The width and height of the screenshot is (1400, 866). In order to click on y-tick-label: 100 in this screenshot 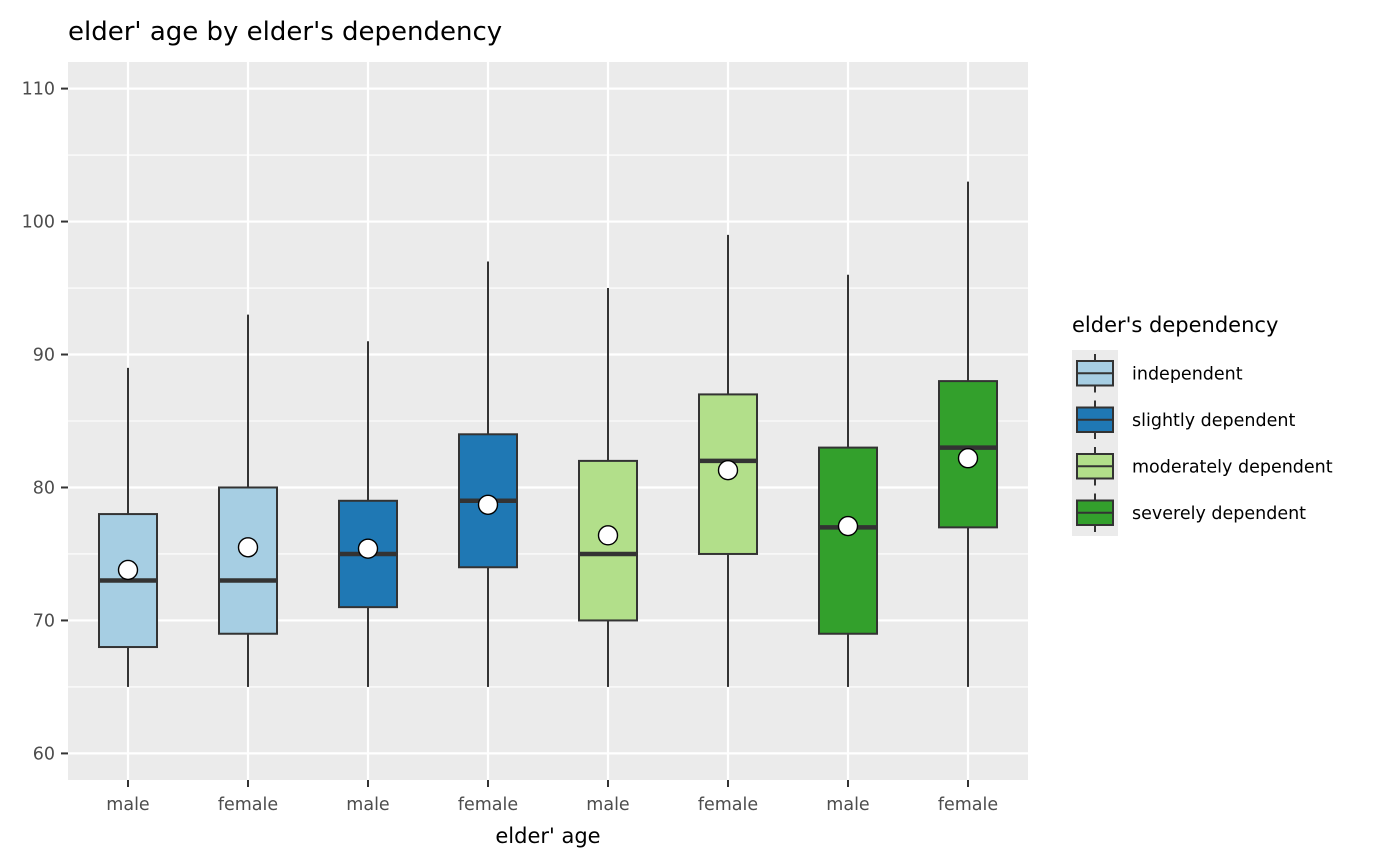, I will do `click(38, 223)`.